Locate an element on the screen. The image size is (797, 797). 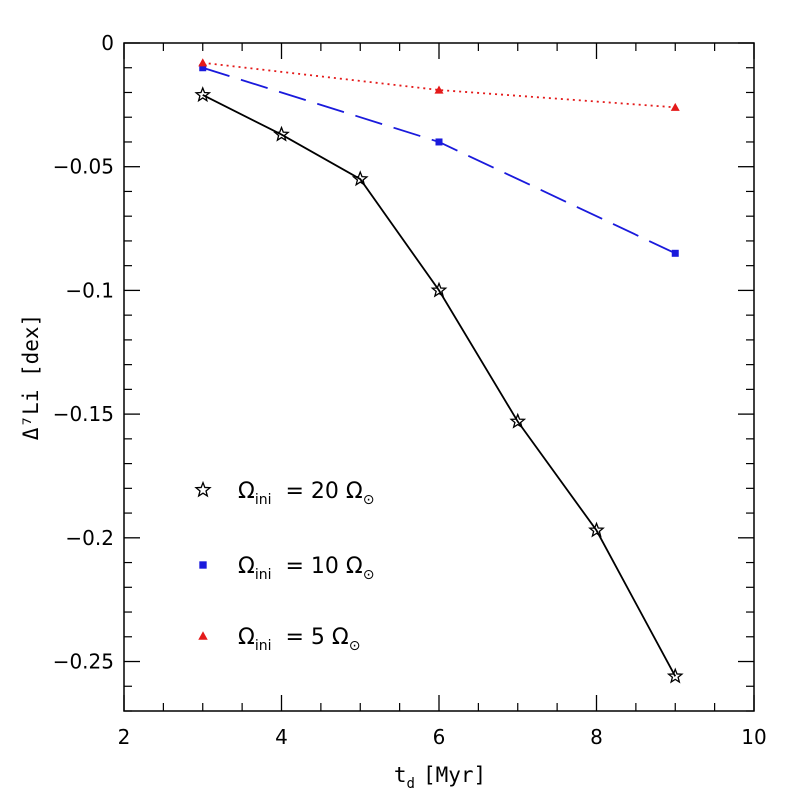
legend: Ωini = 20 Ω⊙ Ωini = 10 Ω⊙ Ωini = 5 Ω⊙ is located at coordinates (284, 566).